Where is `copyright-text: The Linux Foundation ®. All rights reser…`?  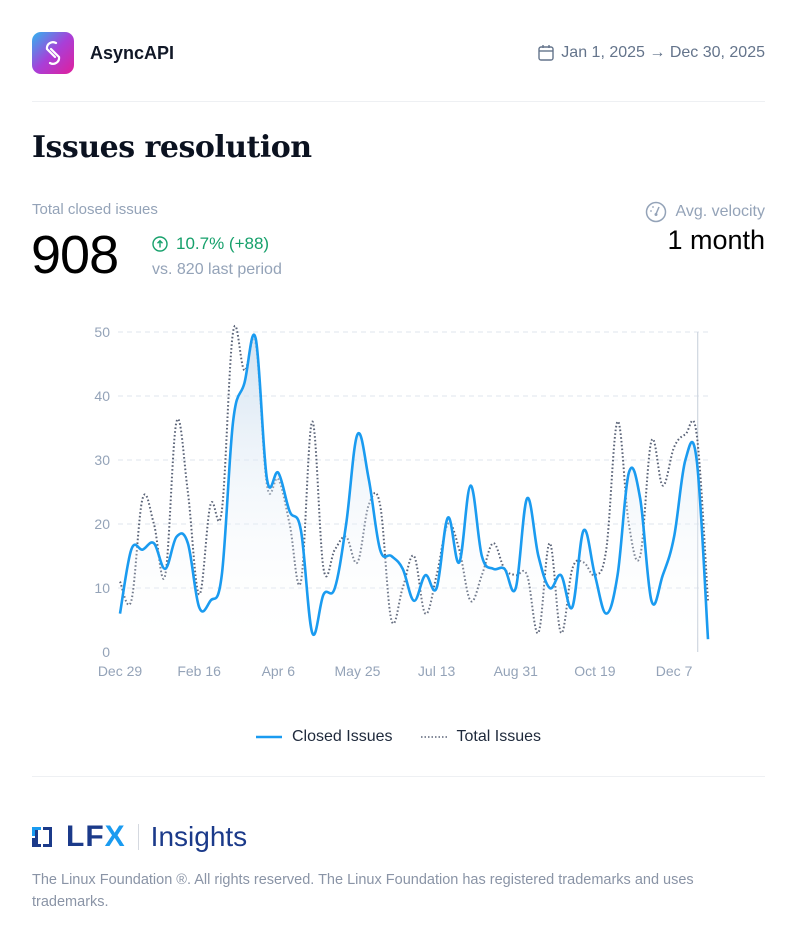 copyright-text: The Linux Foundation ®. All rights reser… is located at coordinates (363, 891).